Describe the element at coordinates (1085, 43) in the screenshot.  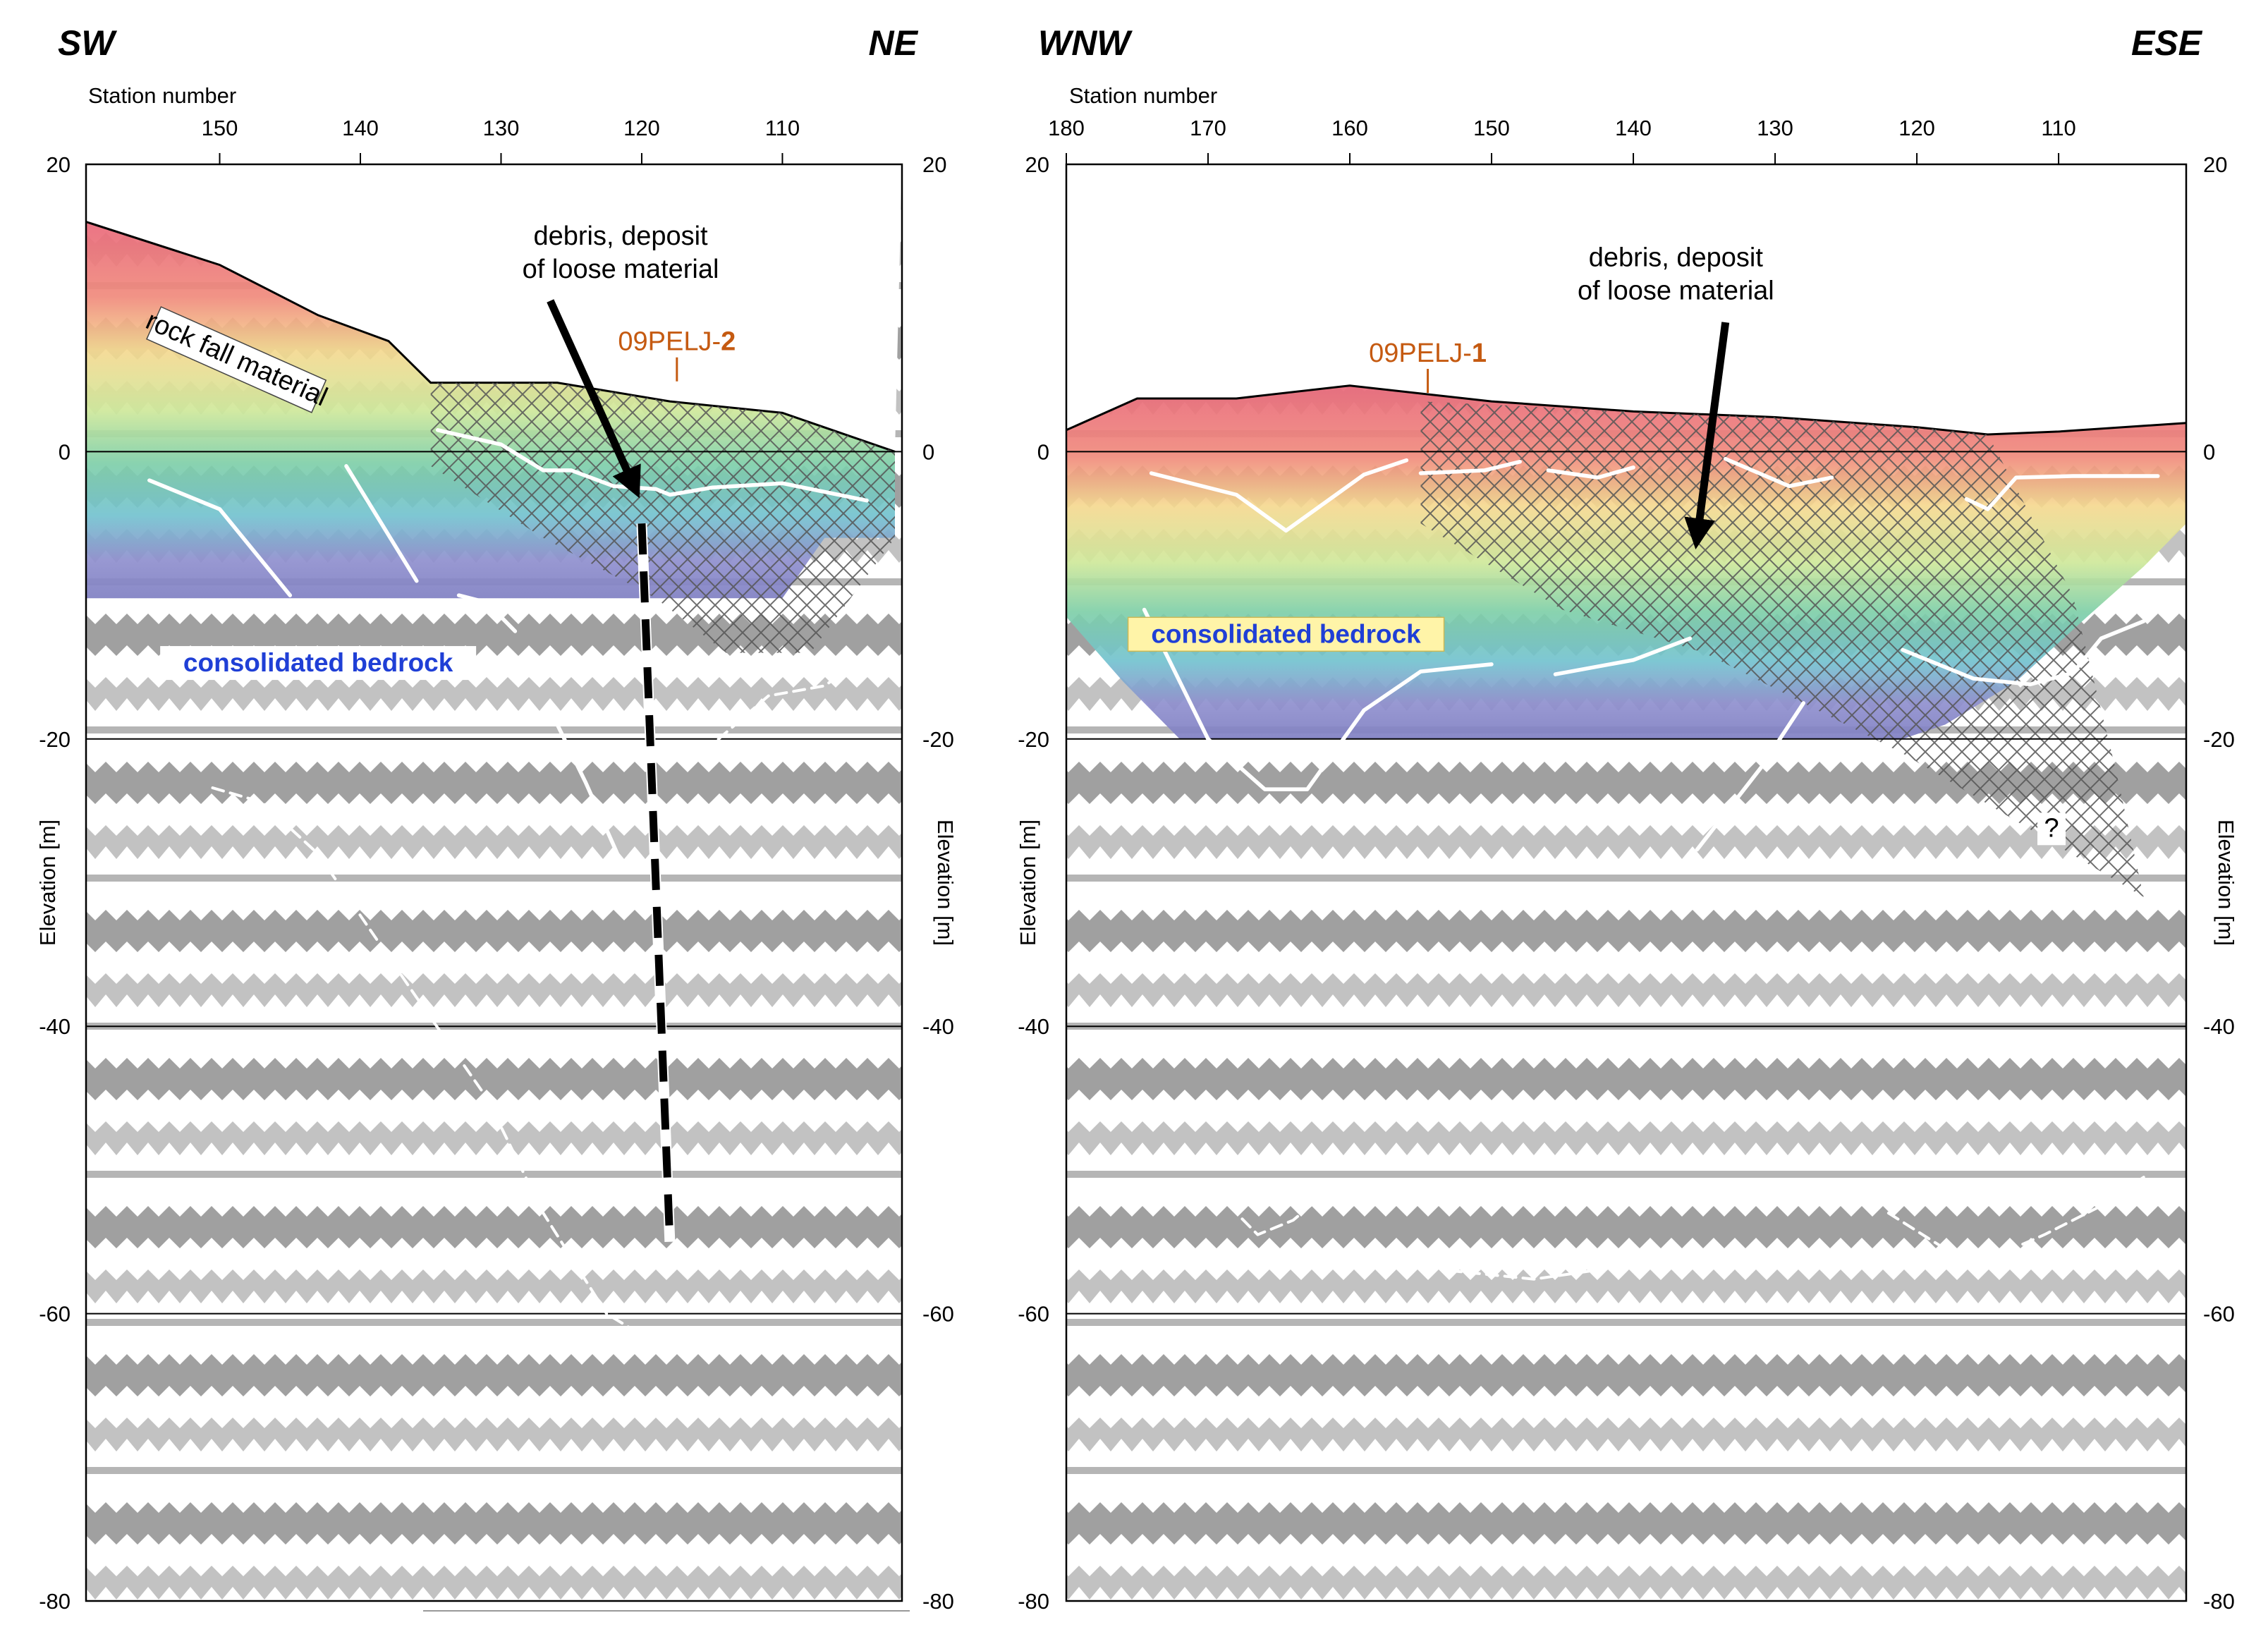
I see `direction-left: WNW` at that location.